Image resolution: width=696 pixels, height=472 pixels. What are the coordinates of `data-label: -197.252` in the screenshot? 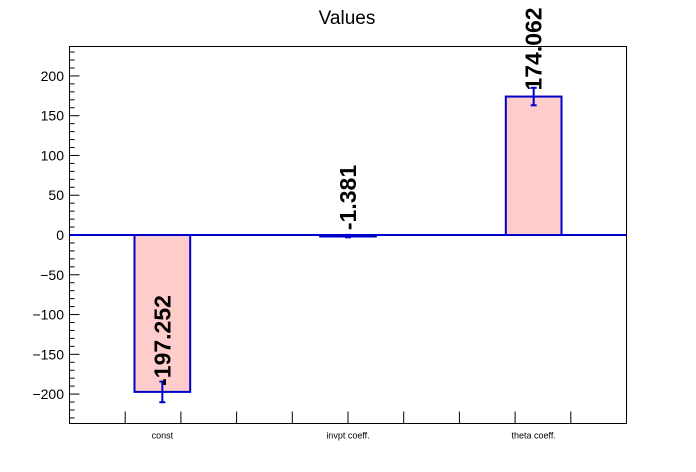 It's located at (162, 340).